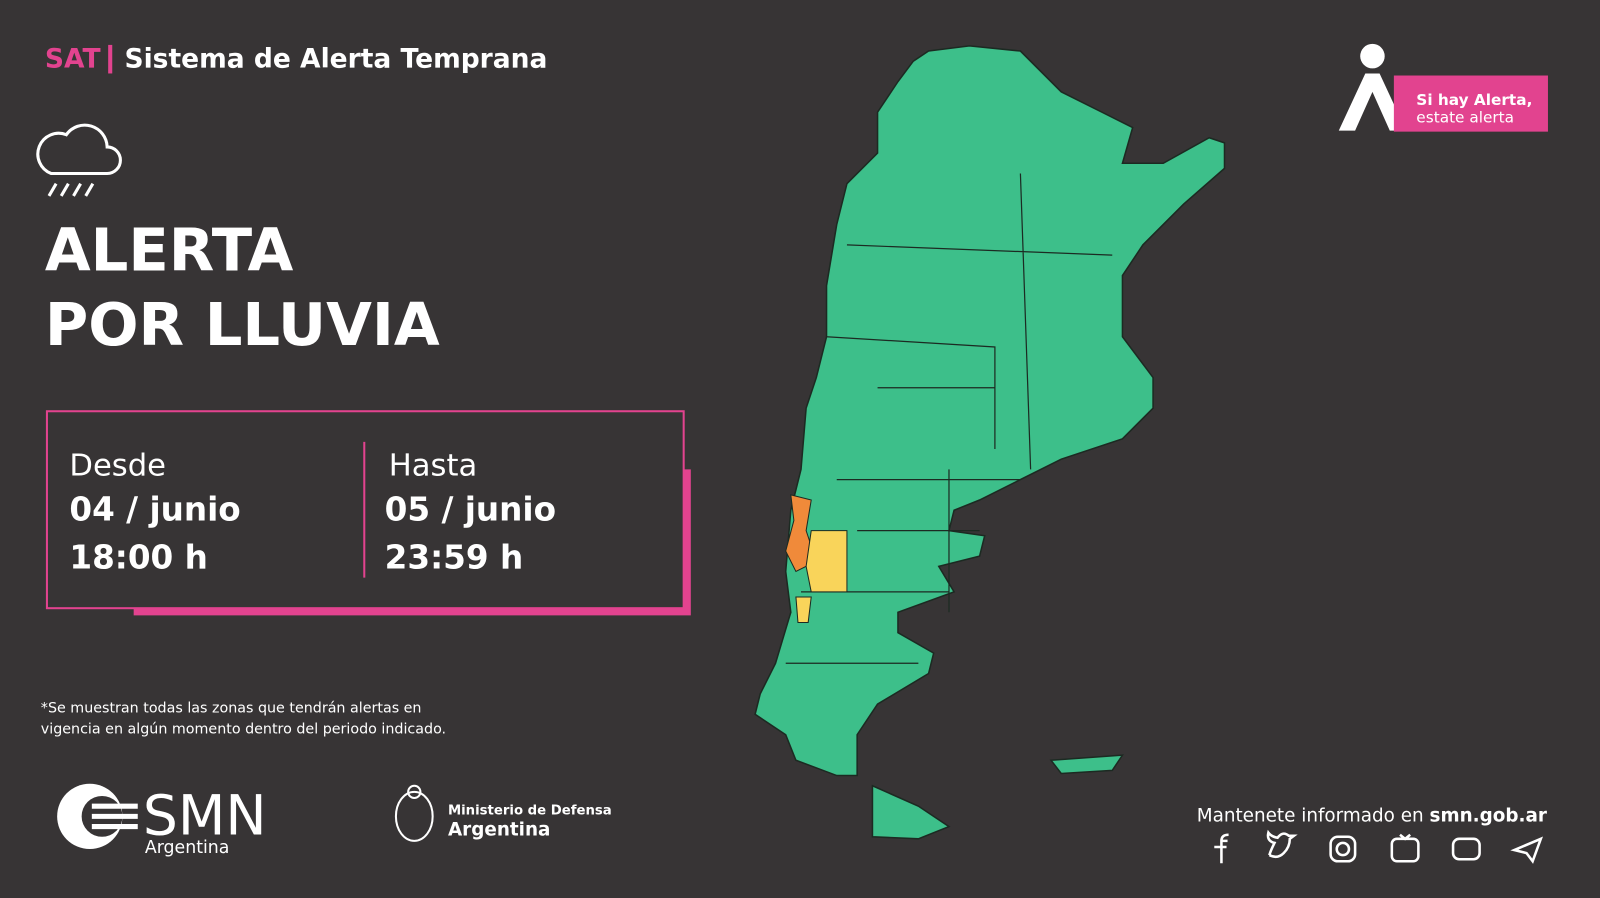 The height and width of the screenshot is (898, 1600). What do you see at coordinates (335, 58) in the screenshot?
I see `header-title: Sistema de Alerta Temprana` at bounding box center [335, 58].